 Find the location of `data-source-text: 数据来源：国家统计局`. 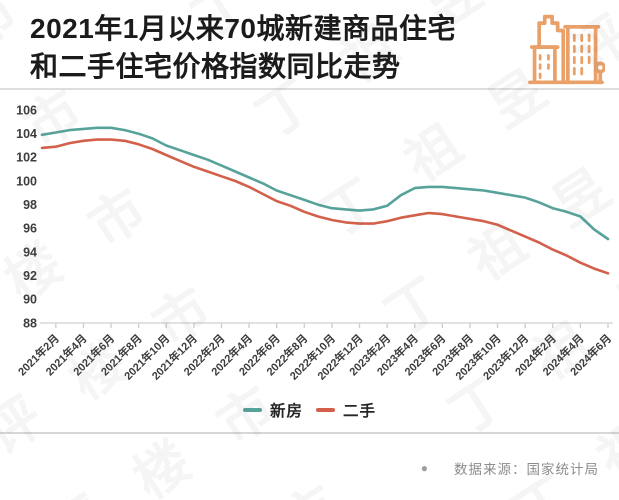

data-source-text: 数据来源：国家统计局 is located at coordinates (526, 469).